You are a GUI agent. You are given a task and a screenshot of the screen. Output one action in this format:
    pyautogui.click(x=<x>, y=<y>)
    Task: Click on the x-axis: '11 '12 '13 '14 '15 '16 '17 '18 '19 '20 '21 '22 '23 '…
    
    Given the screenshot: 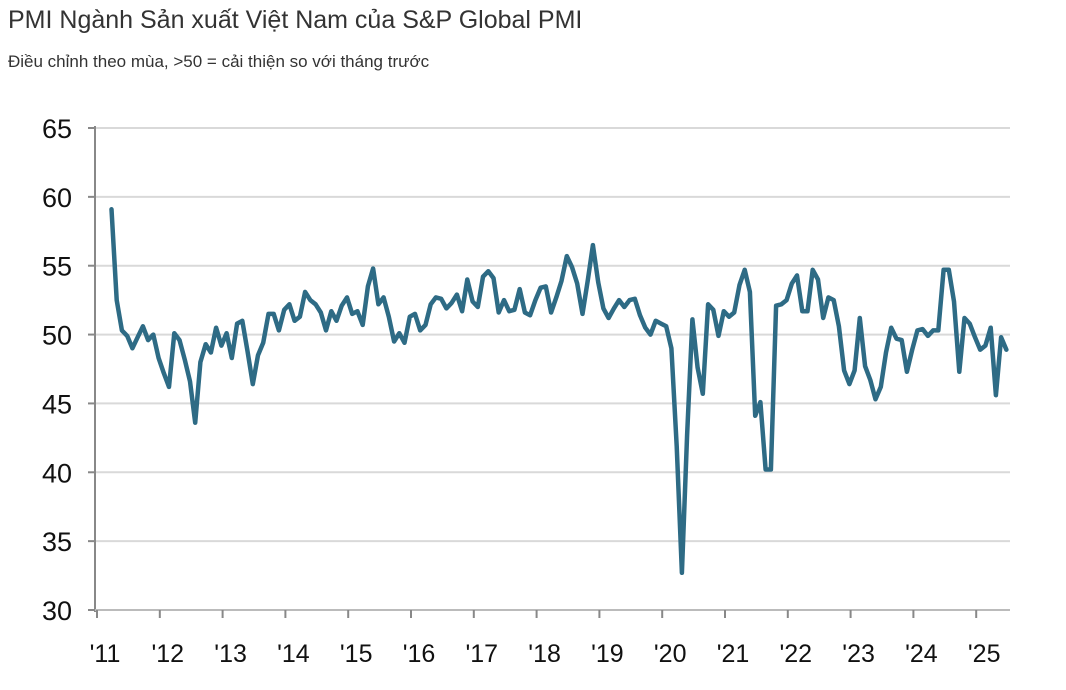 What is the action you would take?
    pyautogui.click(x=550, y=638)
    